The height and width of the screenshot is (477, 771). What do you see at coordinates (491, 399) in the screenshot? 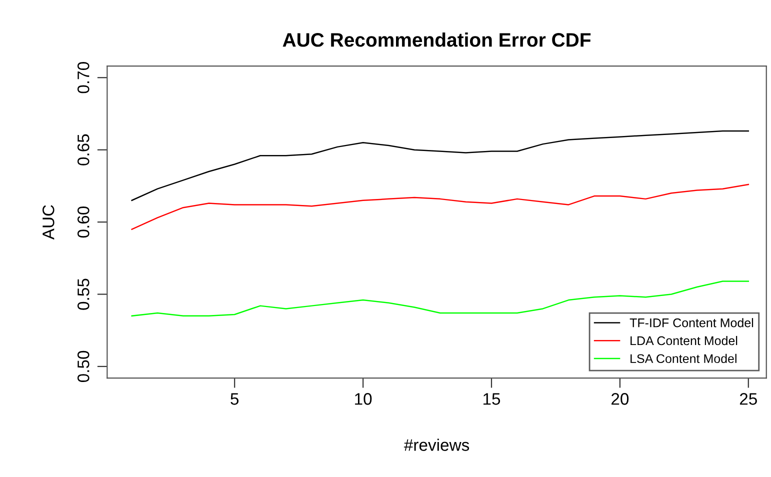
I see `x-tick-label: 15` at bounding box center [491, 399].